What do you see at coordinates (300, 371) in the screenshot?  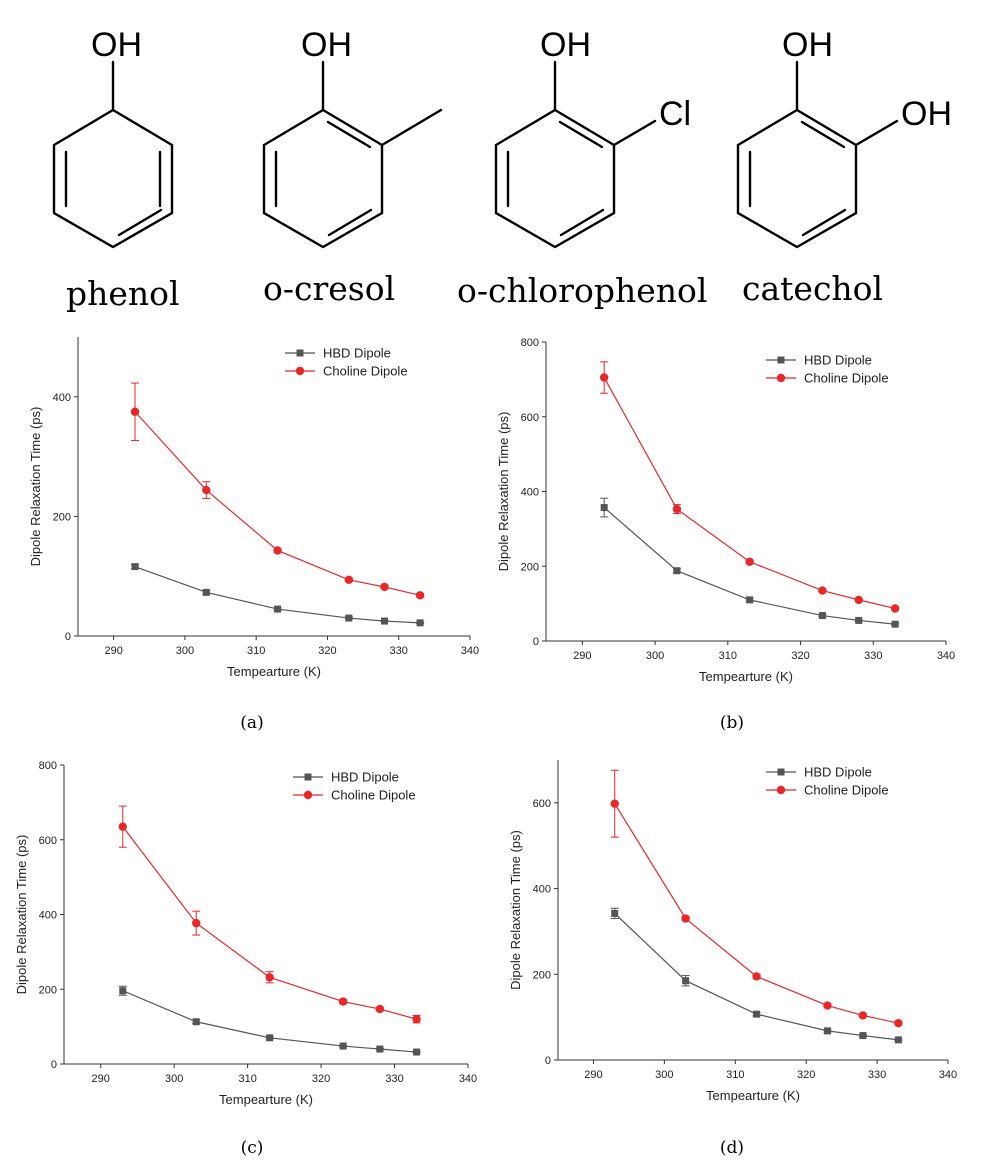 I see `legend-marker-circle` at bounding box center [300, 371].